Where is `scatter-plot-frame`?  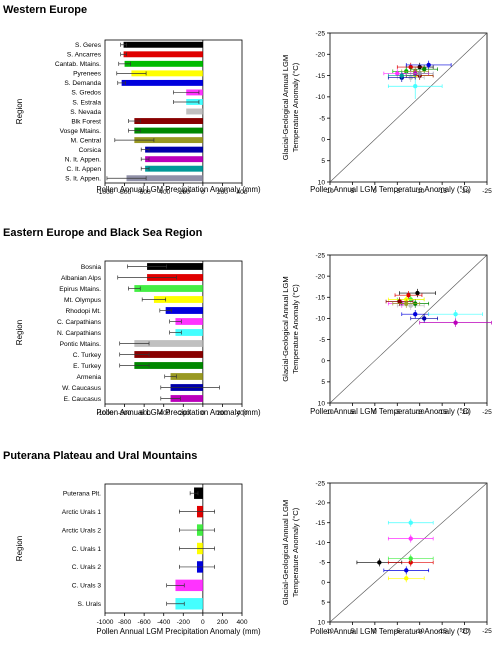
scatter-plot-frame is located at coordinates (408, 329).